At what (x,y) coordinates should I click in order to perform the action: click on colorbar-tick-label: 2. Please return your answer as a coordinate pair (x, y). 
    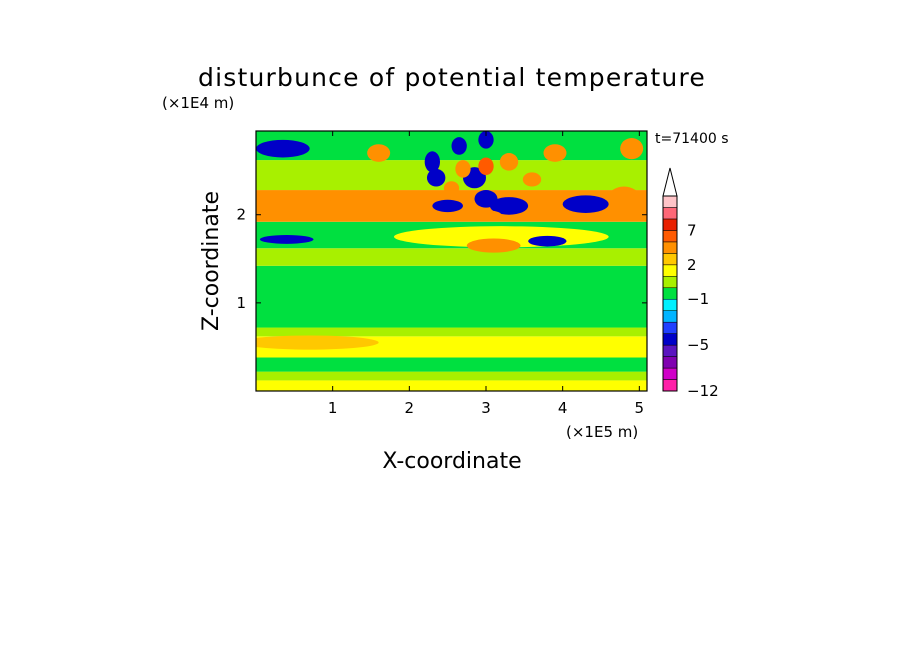
    Looking at the image, I should click on (692, 265).